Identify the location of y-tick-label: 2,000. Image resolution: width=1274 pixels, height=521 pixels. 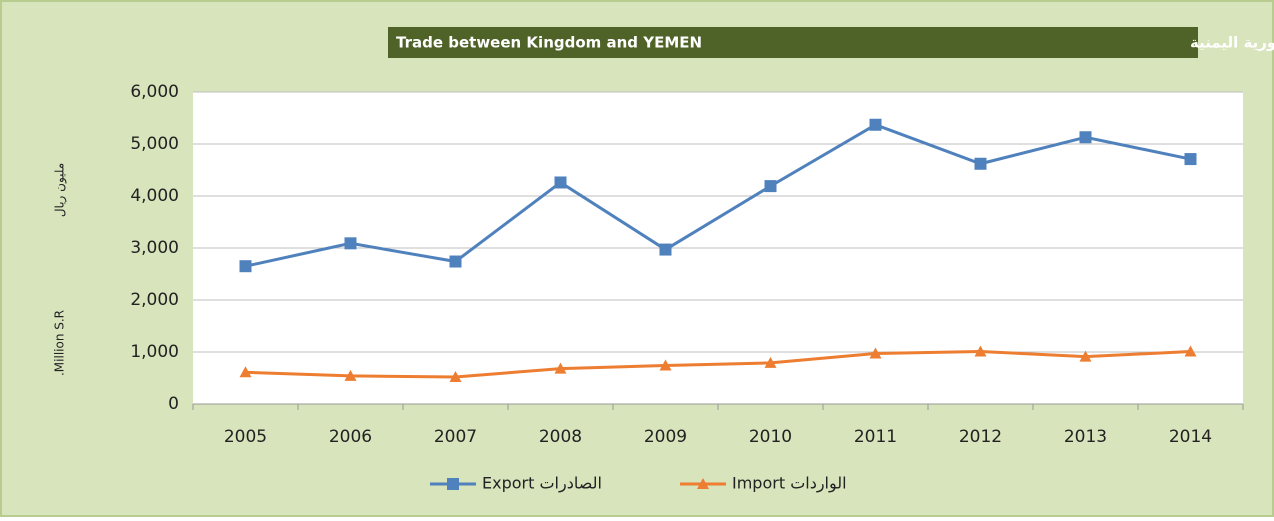
(154, 300).